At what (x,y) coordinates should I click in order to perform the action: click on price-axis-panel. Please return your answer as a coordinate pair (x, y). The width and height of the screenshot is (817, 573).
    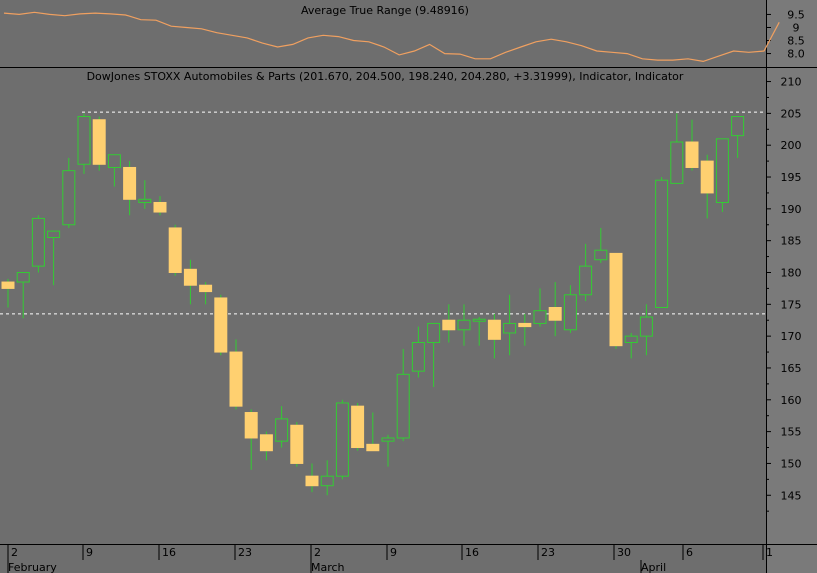
    Looking at the image, I should click on (791, 286).